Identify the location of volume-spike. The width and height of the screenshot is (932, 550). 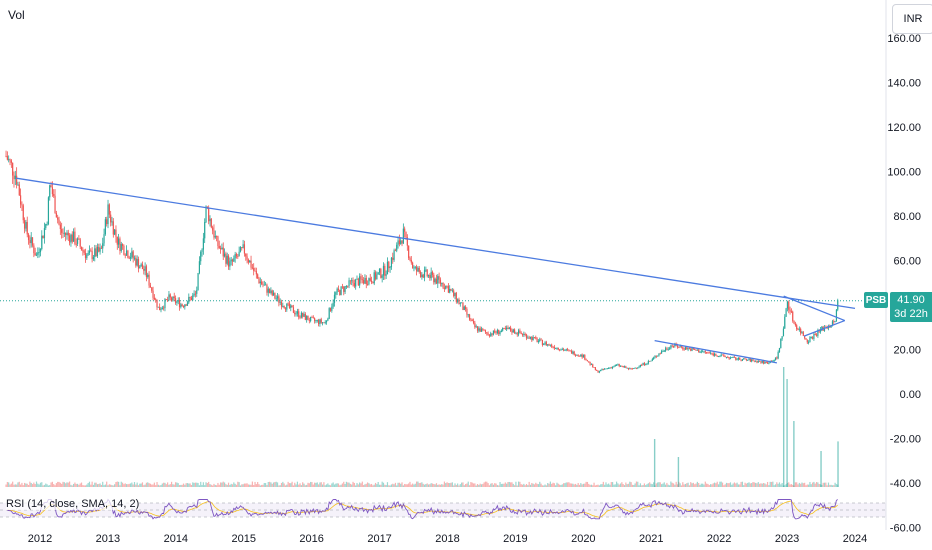
(783, 427).